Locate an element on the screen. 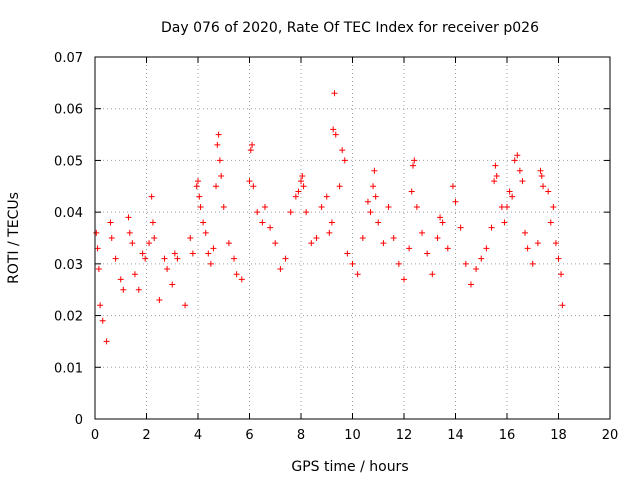 The image size is (640, 480). y-tick-label: 0.01 is located at coordinates (68, 368).